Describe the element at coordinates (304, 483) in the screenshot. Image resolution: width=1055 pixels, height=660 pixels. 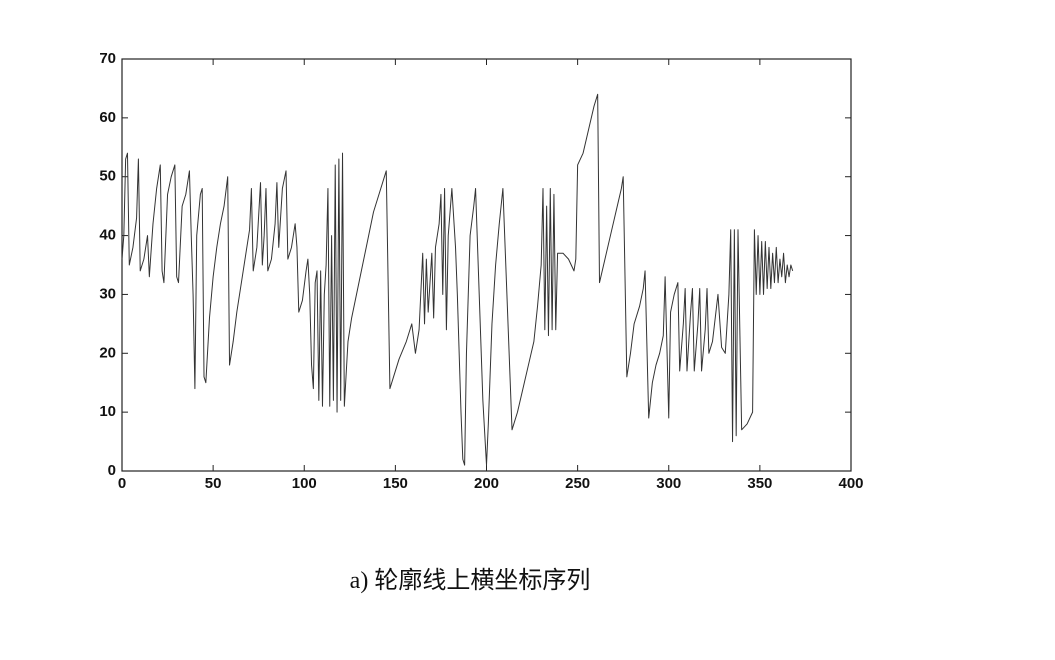
I see `x-tick-label: 100` at that location.